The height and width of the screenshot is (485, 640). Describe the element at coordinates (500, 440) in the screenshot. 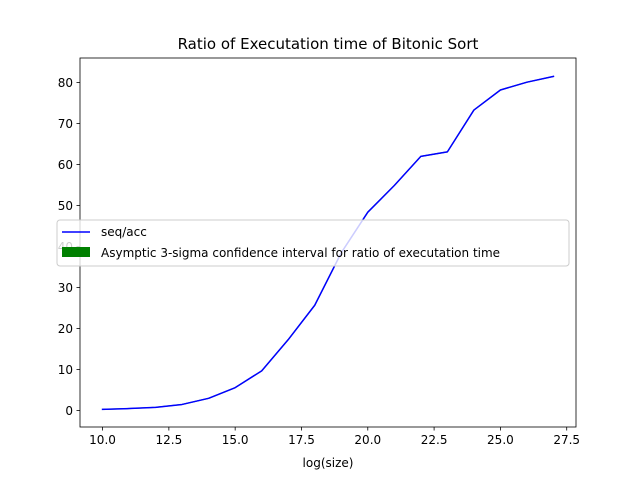

I see `x-tick-label: 25.0` at that location.